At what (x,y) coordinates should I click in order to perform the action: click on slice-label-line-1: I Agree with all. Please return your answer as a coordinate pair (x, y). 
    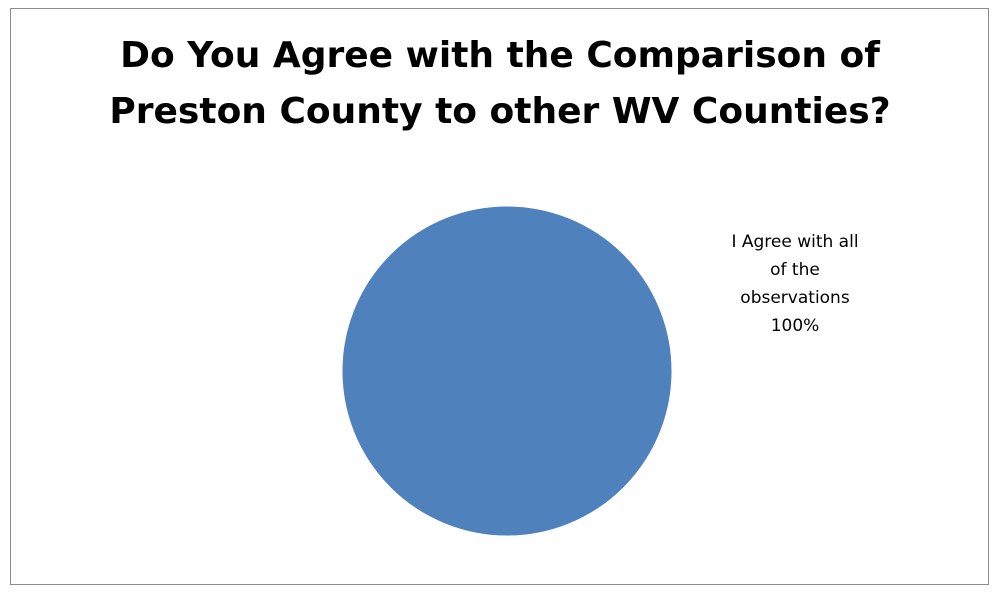
    Looking at the image, I should click on (795, 242).